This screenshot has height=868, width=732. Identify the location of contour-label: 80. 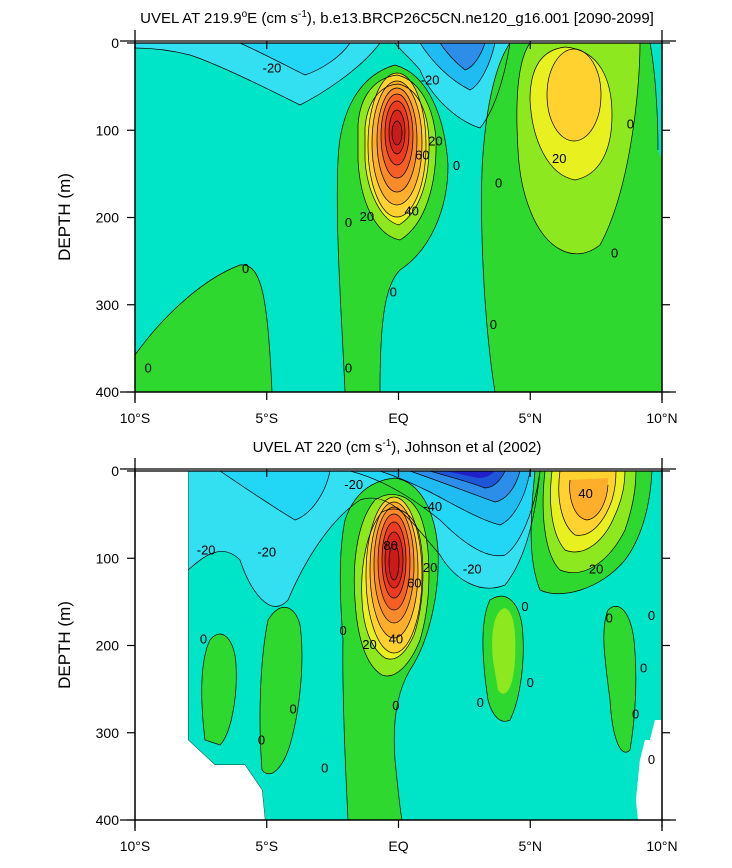
(390, 545).